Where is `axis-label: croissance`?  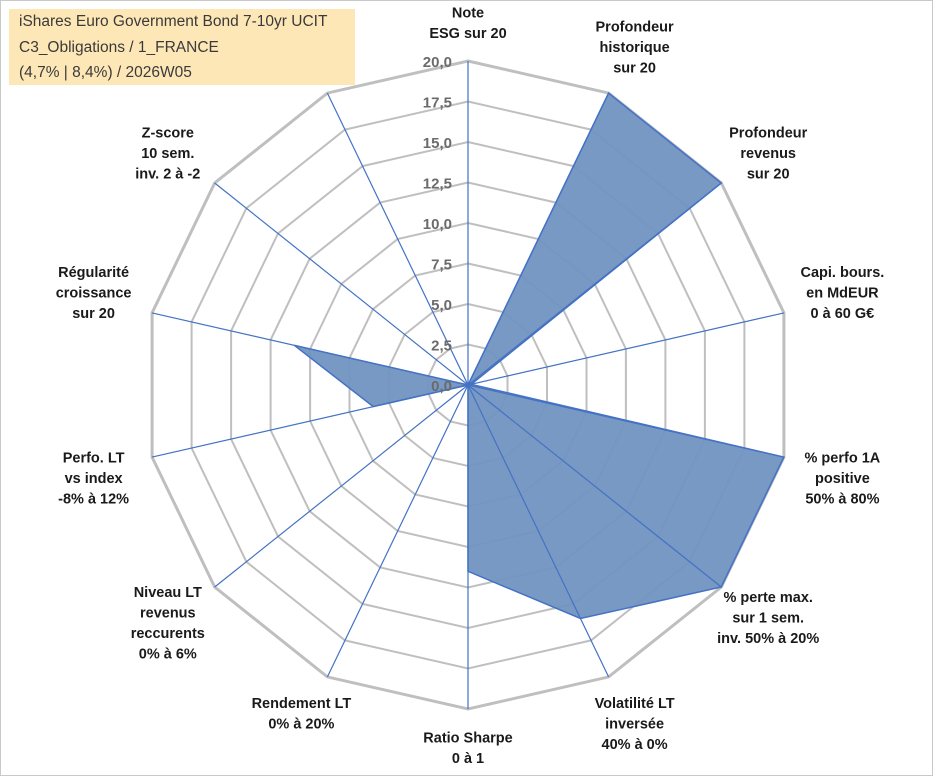
axis-label: croissance is located at coordinates (94, 293).